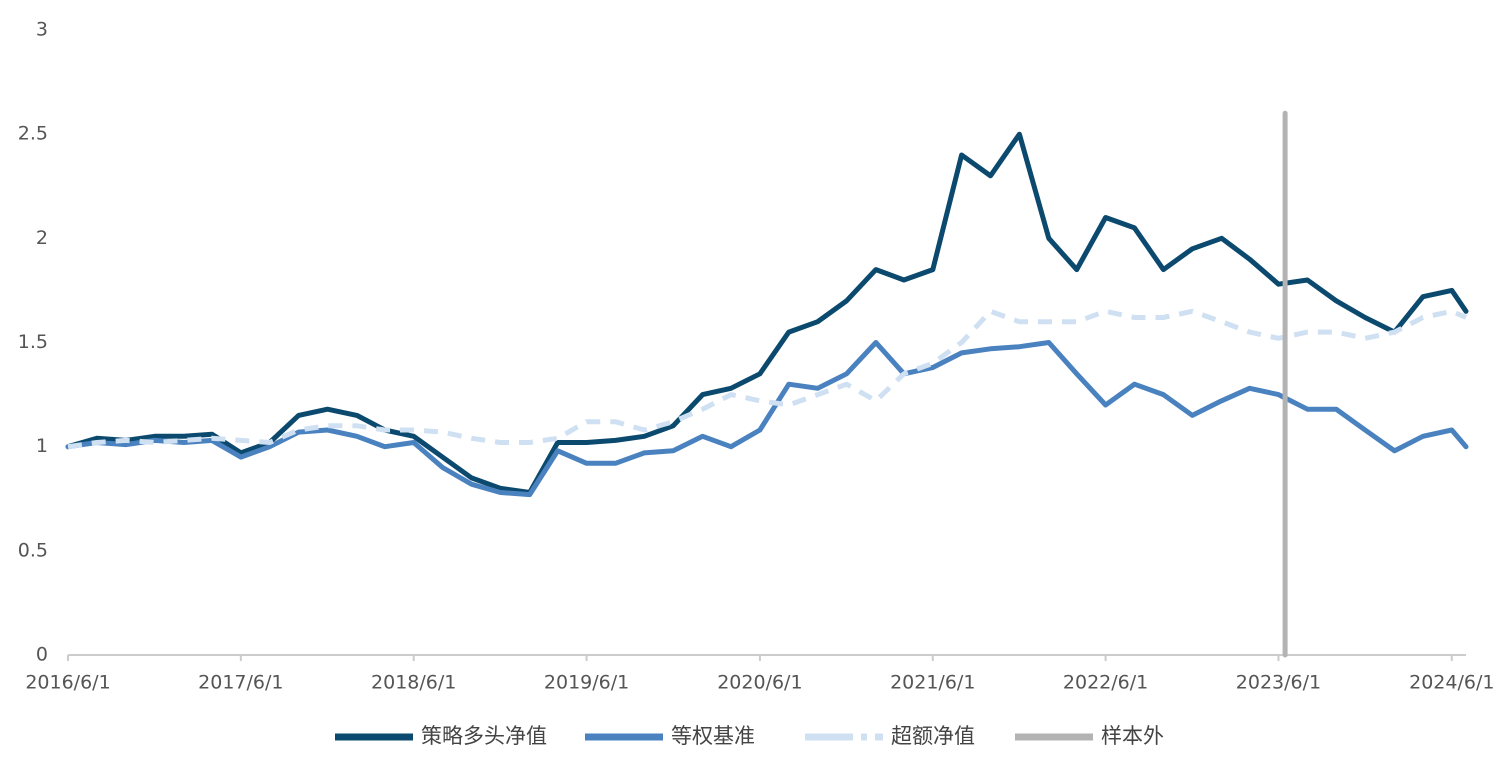 This screenshot has width=1503, height=766. I want to click on y-tick-label: 0.5, so click(33, 550).